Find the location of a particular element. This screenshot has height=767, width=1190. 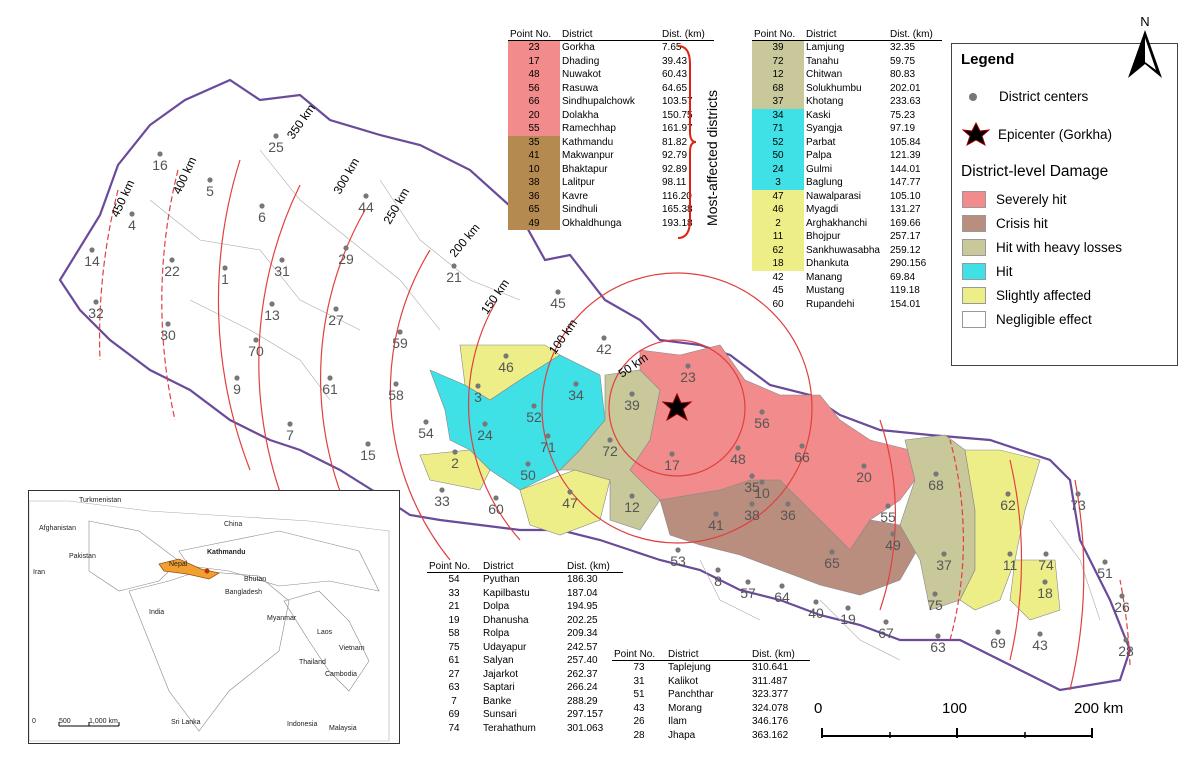

district-number-label: 24 is located at coordinates (485, 435).